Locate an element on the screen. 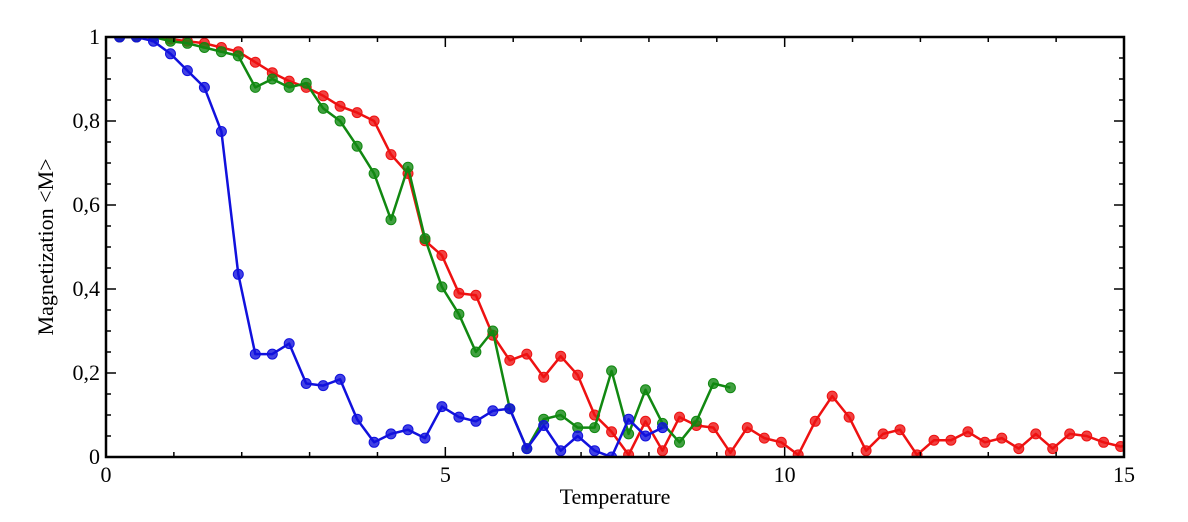 This screenshot has width=1188, height=522. y-tick-label: 0 is located at coordinates (94, 456).